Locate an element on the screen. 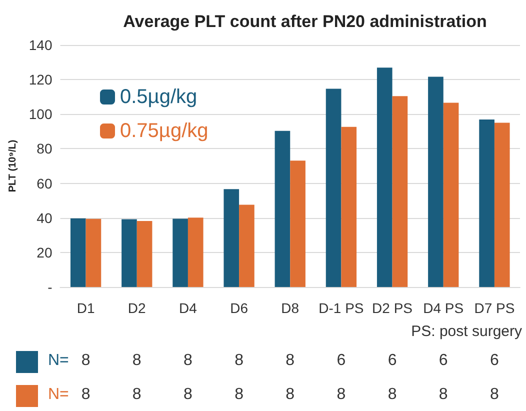 The width and height of the screenshot is (526, 411). y-tick-label: 100 is located at coordinates (40, 114).